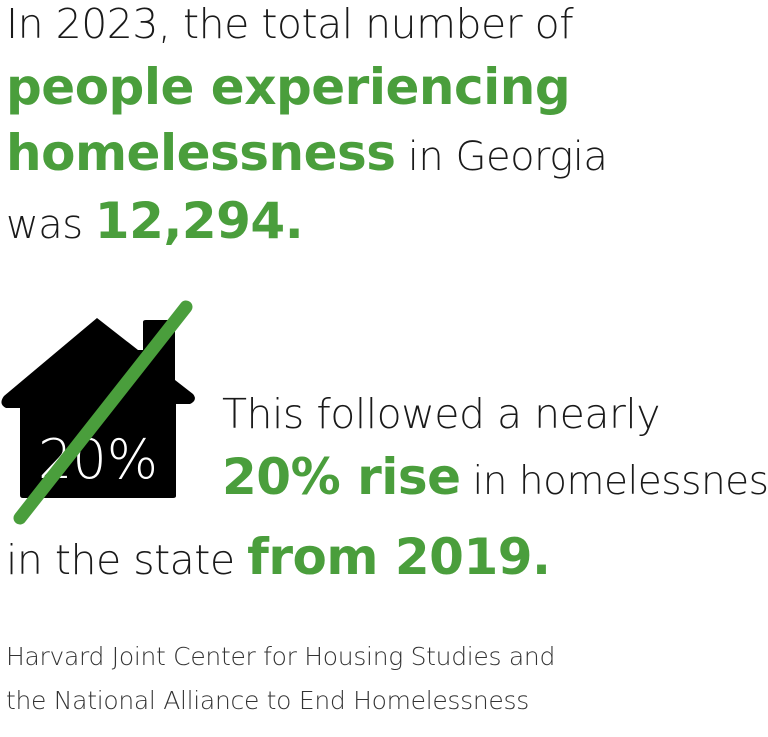 The height and width of the screenshot is (737, 768). I want to click on headline-line-3: homelessness in Georgia, so click(307, 153).